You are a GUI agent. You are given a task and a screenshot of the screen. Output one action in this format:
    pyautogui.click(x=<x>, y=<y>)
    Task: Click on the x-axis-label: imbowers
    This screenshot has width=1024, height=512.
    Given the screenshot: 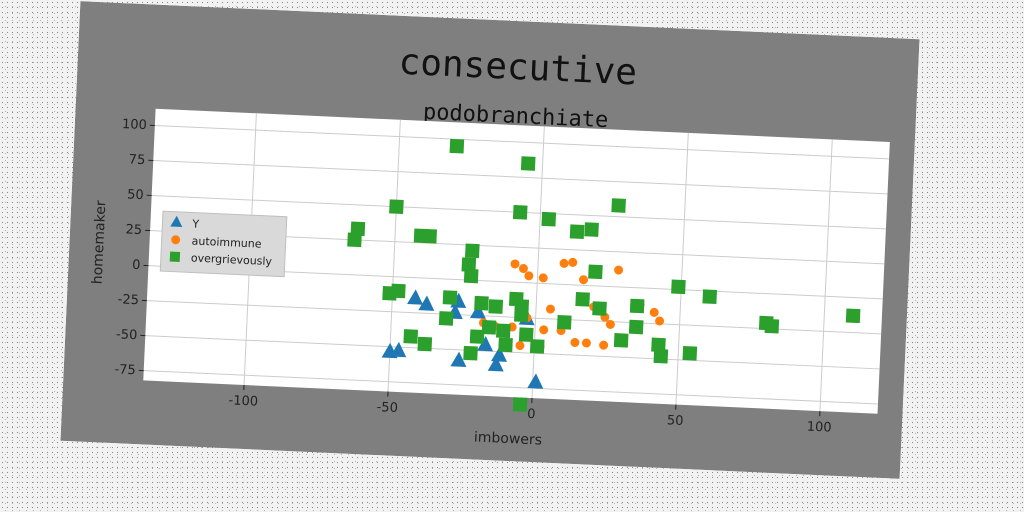 What is the action you would take?
    pyautogui.click(x=508, y=438)
    